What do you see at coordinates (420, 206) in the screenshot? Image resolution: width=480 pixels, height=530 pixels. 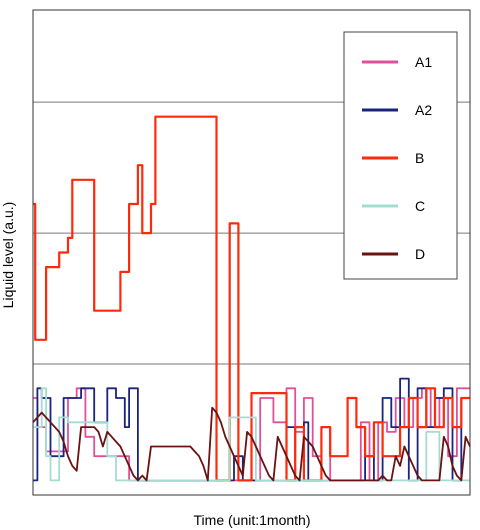 I see `legend-label-c: C` at bounding box center [420, 206].